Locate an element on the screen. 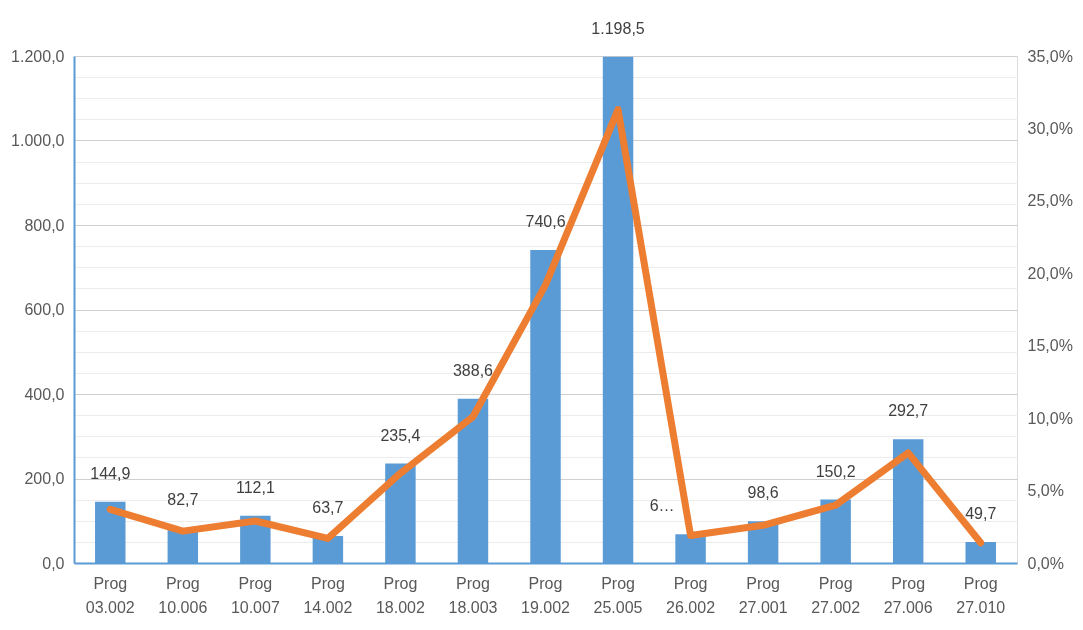  data-label: 235,4 is located at coordinates (400, 435).